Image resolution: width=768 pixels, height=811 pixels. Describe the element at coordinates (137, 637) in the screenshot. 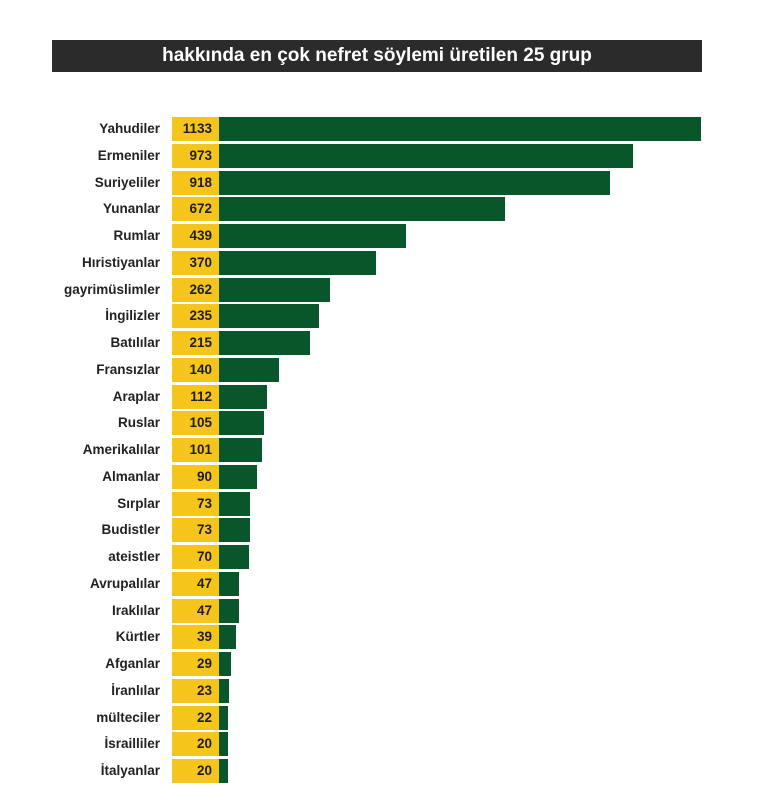

I see `category-label: Kürtler` at that location.